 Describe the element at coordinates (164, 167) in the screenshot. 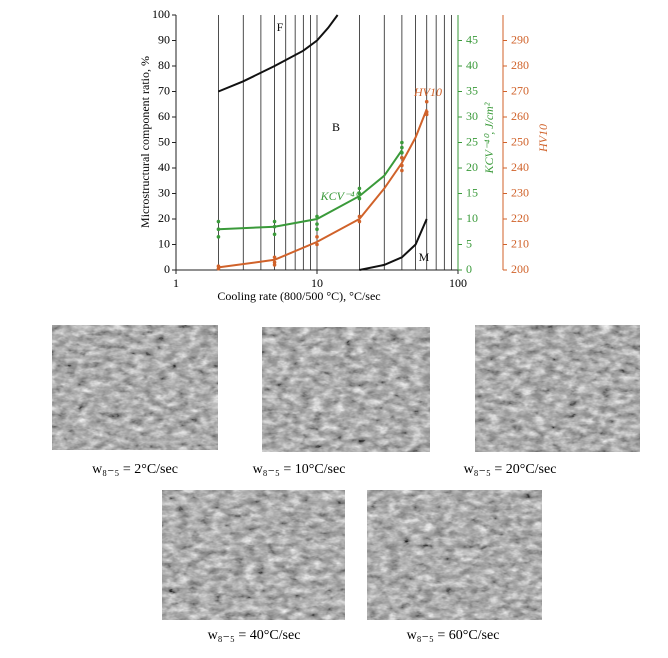

I see `y-tick-label: 40` at that location.